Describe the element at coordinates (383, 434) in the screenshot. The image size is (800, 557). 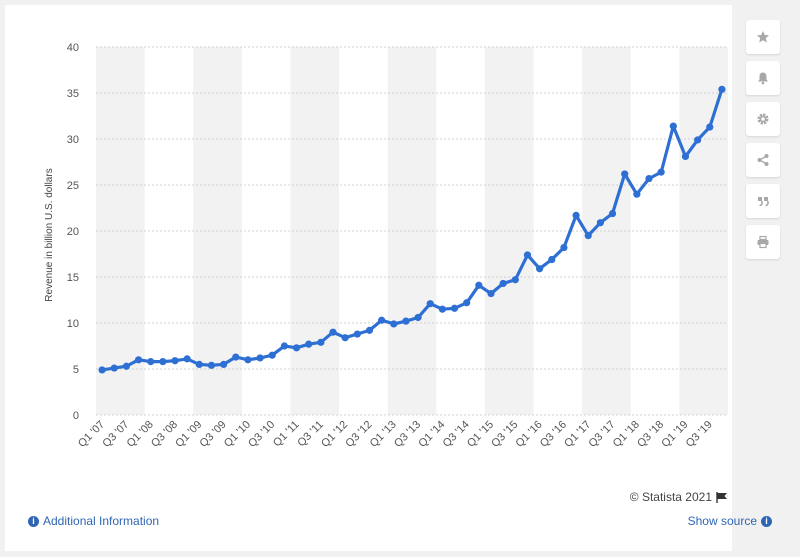
I see `x-tick-label: Q1 '13` at that location.